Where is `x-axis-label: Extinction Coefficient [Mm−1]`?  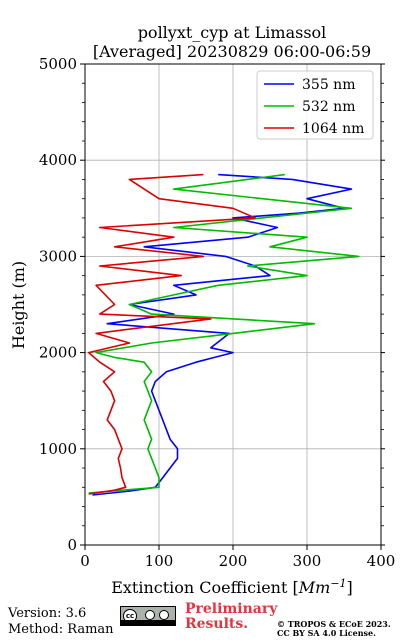 x-axis-label: Extinction Coefficient [Mm−1] is located at coordinates (232, 587).